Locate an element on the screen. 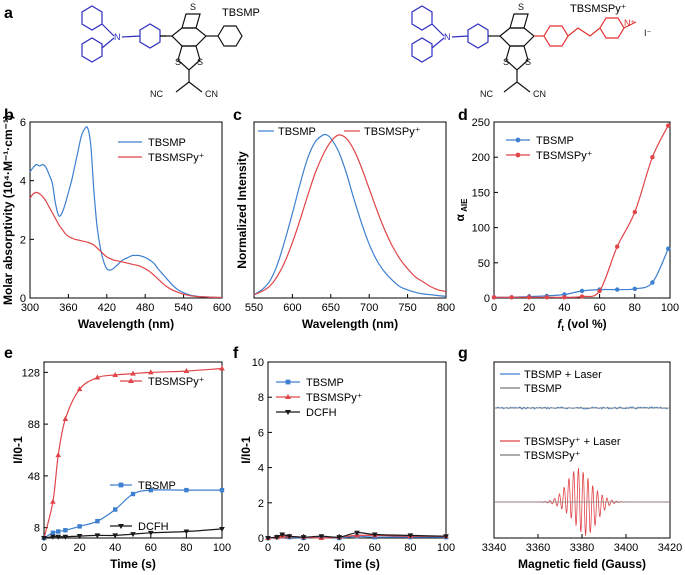  x-tick-label-b-3: 480 is located at coordinates (145, 308).